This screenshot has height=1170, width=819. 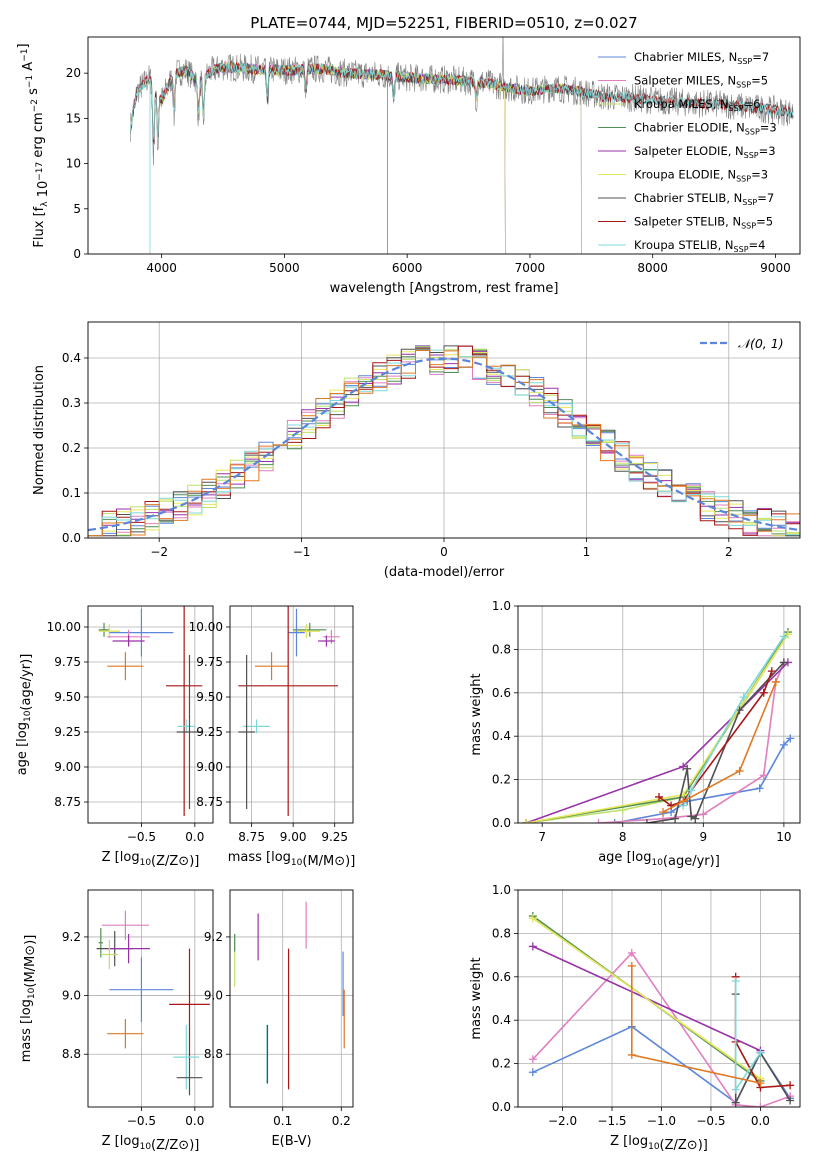 I want to click on x-tick-label: −2.0, so click(x=562, y=1121).